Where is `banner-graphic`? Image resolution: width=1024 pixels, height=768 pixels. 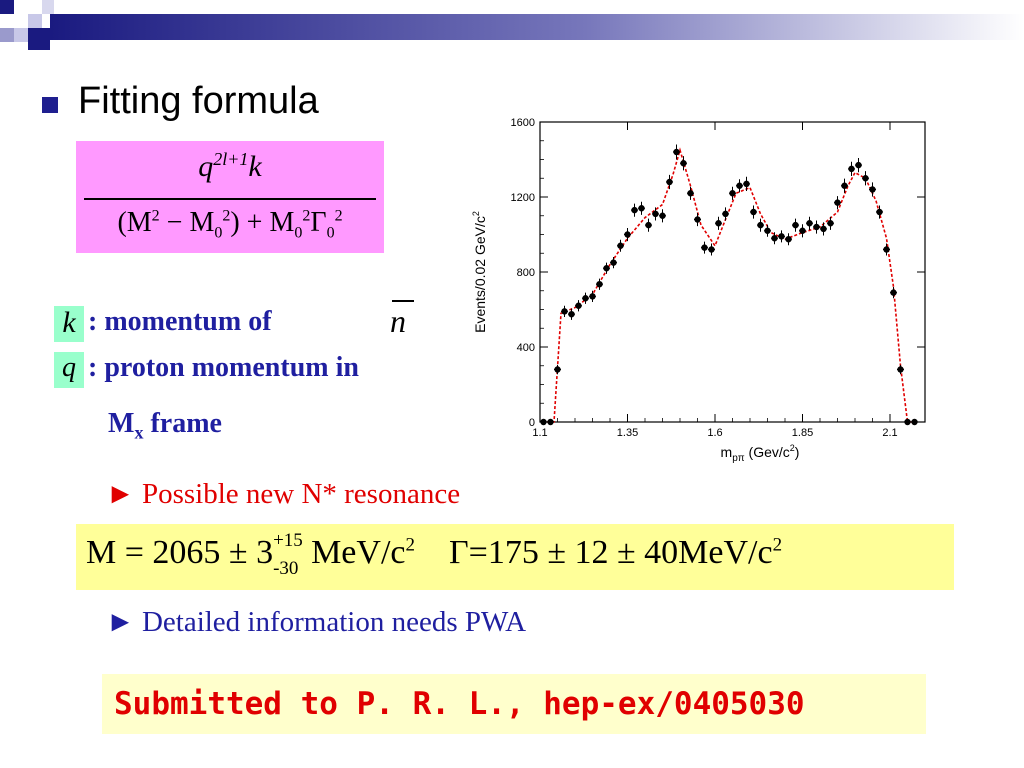
banner-graphic is located at coordinates (512, 25).